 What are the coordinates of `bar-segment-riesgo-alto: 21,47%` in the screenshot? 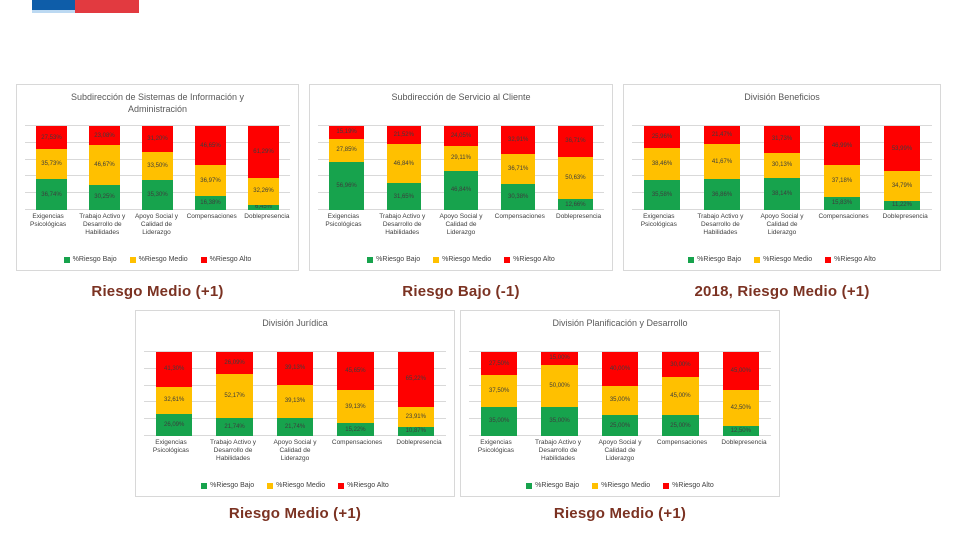 It's located at (722, 135).